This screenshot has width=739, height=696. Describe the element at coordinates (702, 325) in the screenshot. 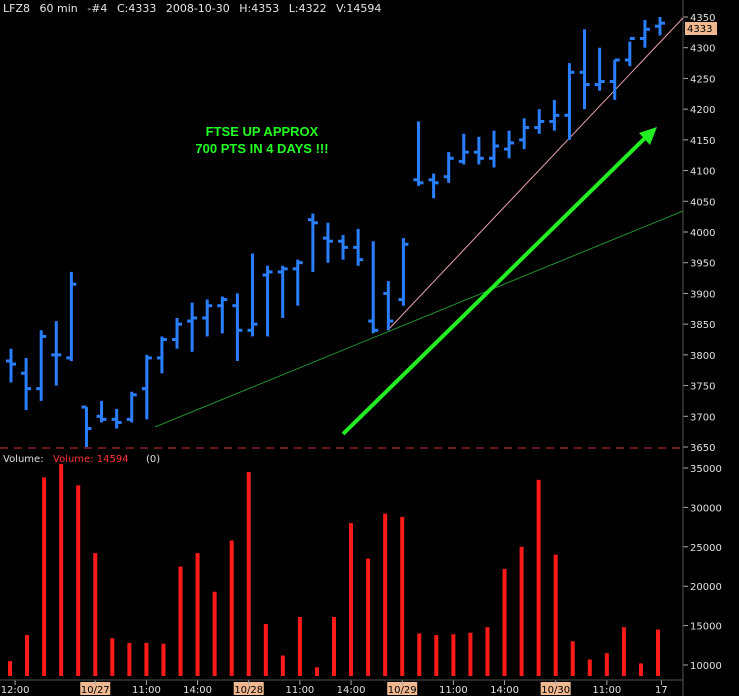

I see `price-tick-label: 3850` at that location.